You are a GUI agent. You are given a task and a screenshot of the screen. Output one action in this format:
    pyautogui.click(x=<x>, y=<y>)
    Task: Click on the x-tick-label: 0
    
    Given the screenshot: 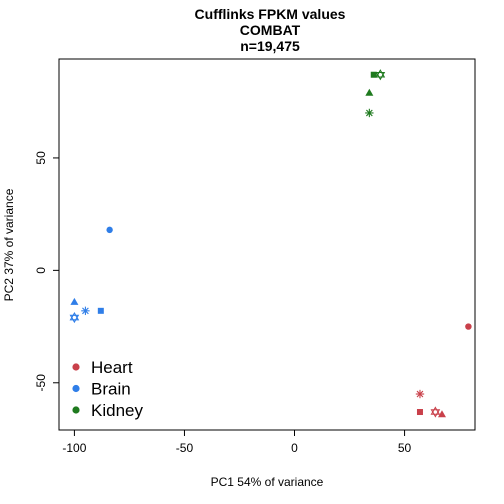 What is the action you would take?
    pyautogui.click(x=294, y=448)
    